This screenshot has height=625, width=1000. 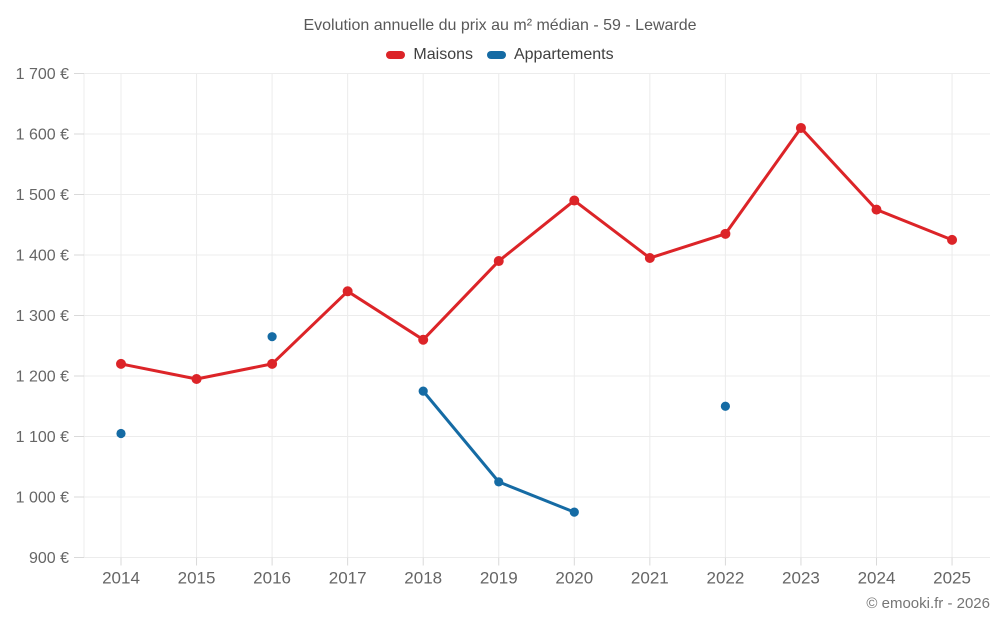 I want to click on data-point-appartements-2018, so click(x=423, y=391).